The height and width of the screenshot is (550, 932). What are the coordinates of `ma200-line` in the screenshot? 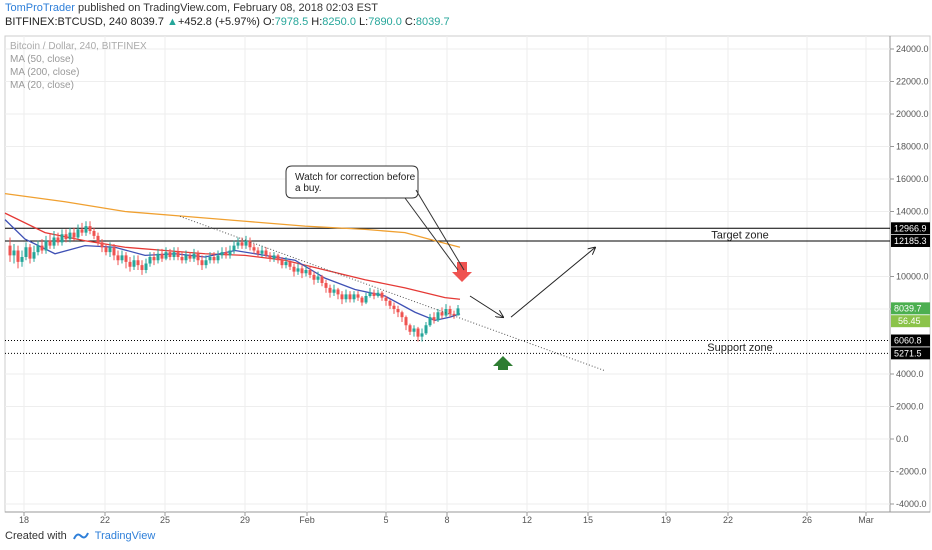 It's located at (232, 220).